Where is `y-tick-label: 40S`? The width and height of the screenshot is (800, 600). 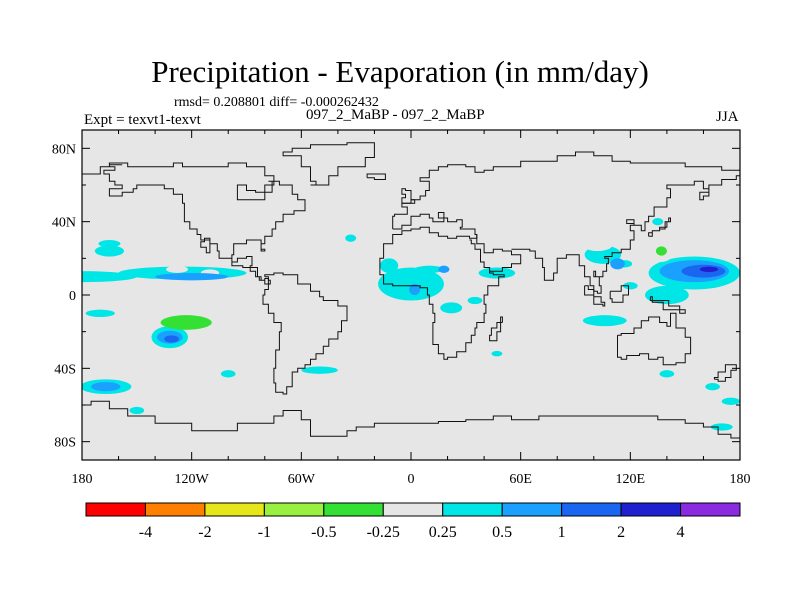 y-tick-label: 40S is located at coordinates (65, 369).